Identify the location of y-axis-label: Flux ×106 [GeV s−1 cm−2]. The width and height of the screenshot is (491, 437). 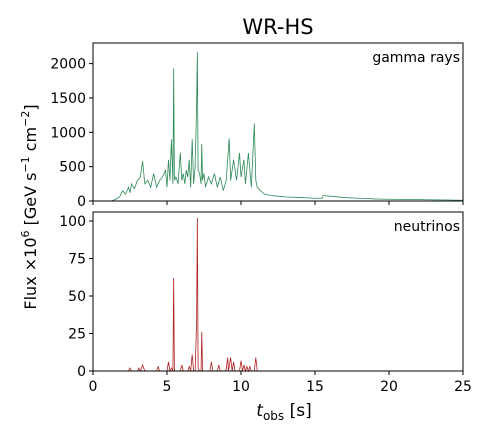
(29, 206).